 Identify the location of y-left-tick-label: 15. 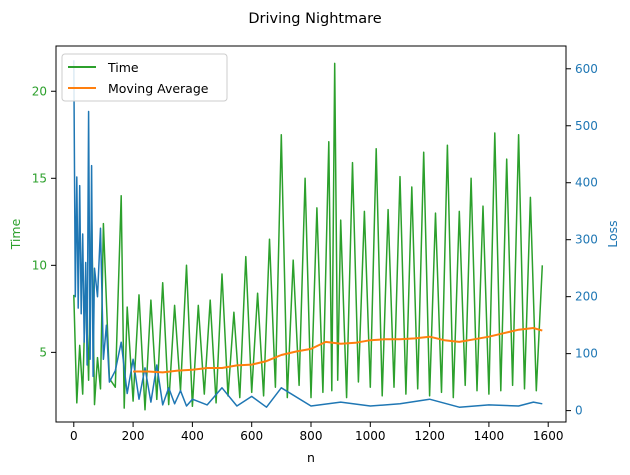
(39, 178).